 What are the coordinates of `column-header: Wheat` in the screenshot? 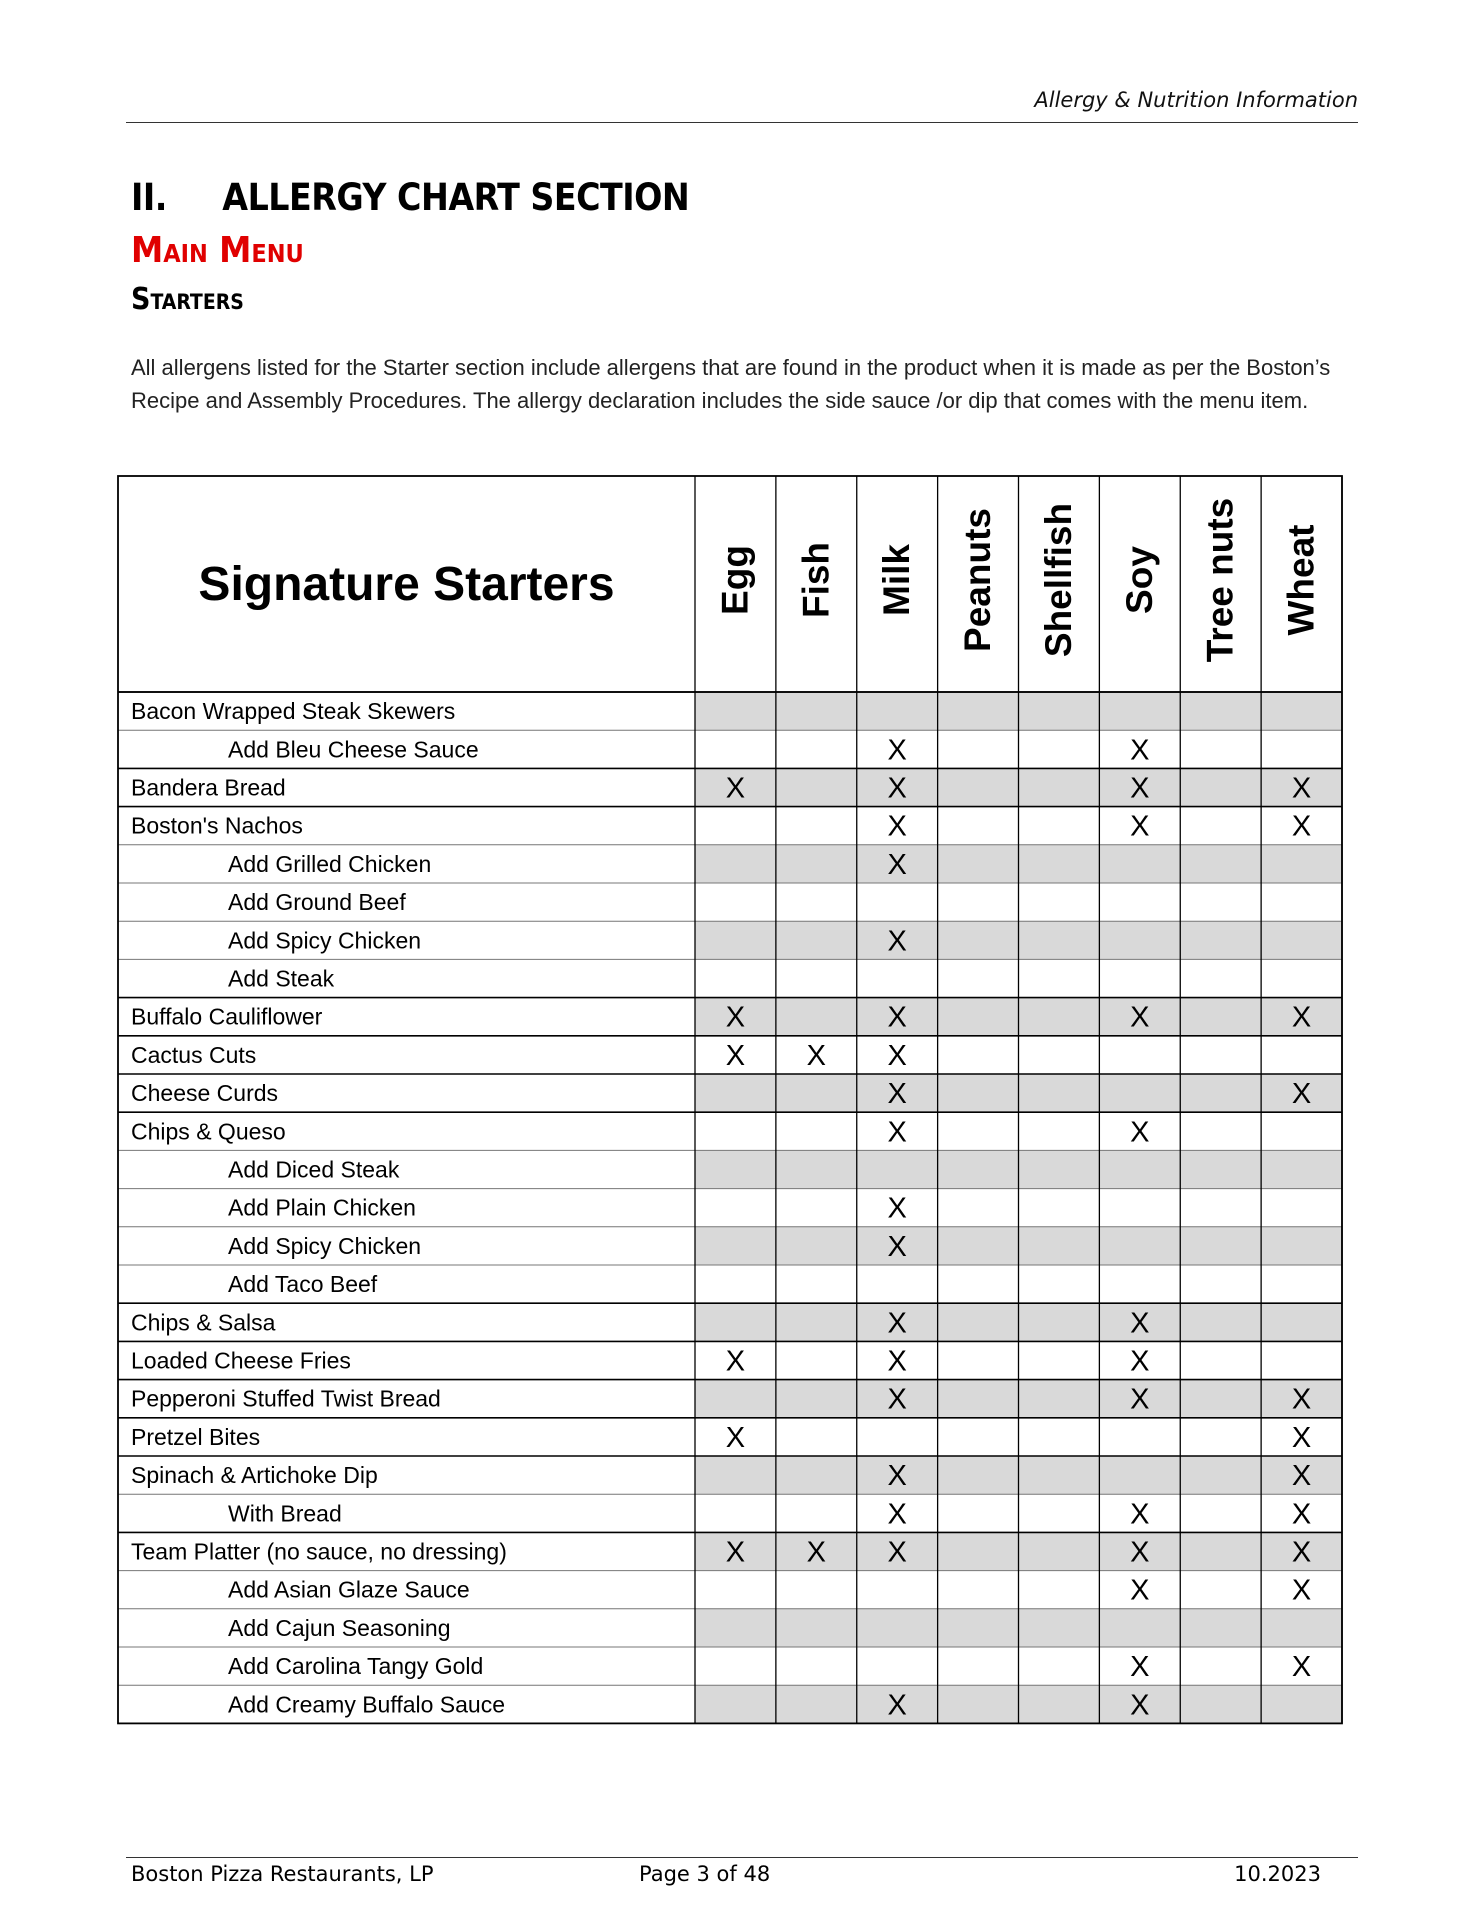 It's located at (1301, 580).